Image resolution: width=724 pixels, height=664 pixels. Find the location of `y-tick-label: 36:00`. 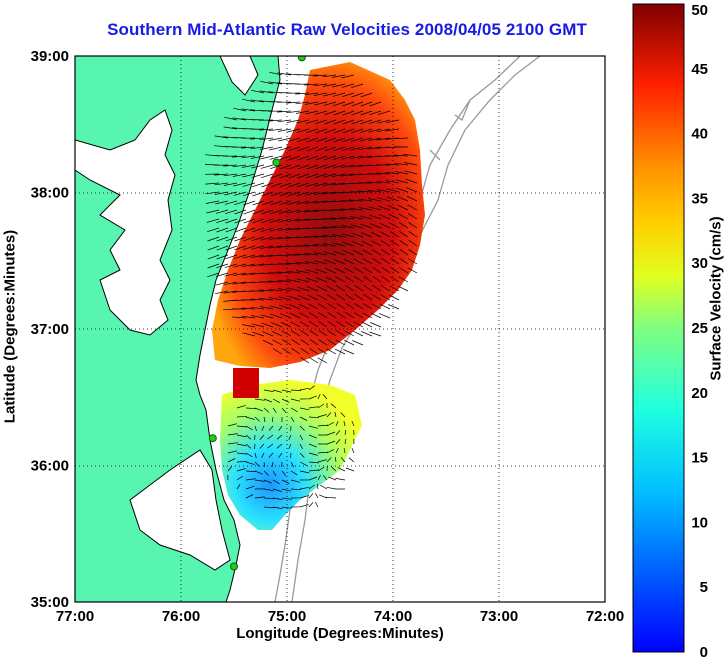

y-tick-label: 36:00 is located at coordinates (50, 466).